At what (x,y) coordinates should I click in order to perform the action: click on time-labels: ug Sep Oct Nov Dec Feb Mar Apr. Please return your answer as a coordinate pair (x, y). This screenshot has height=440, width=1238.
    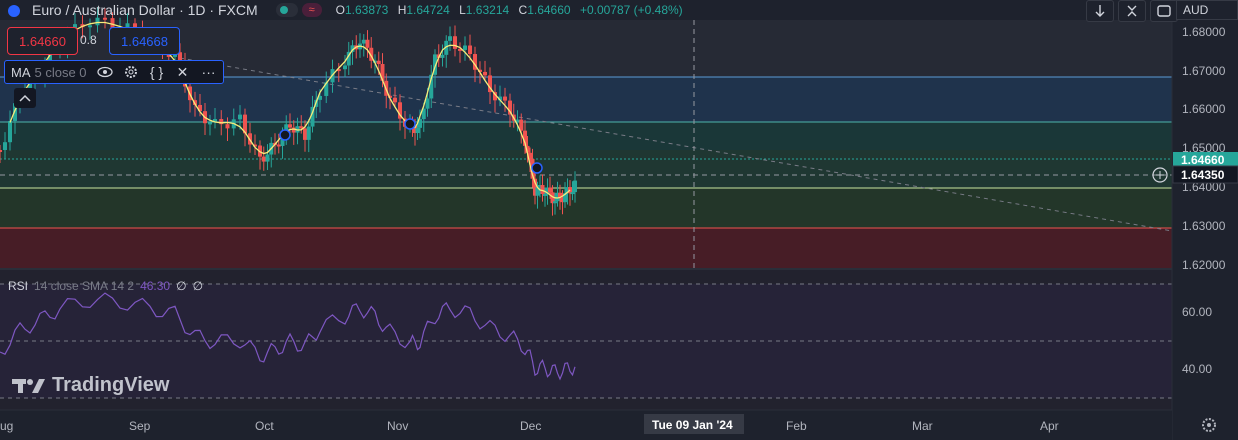
    Looking at the image, I should click on (529, 426).